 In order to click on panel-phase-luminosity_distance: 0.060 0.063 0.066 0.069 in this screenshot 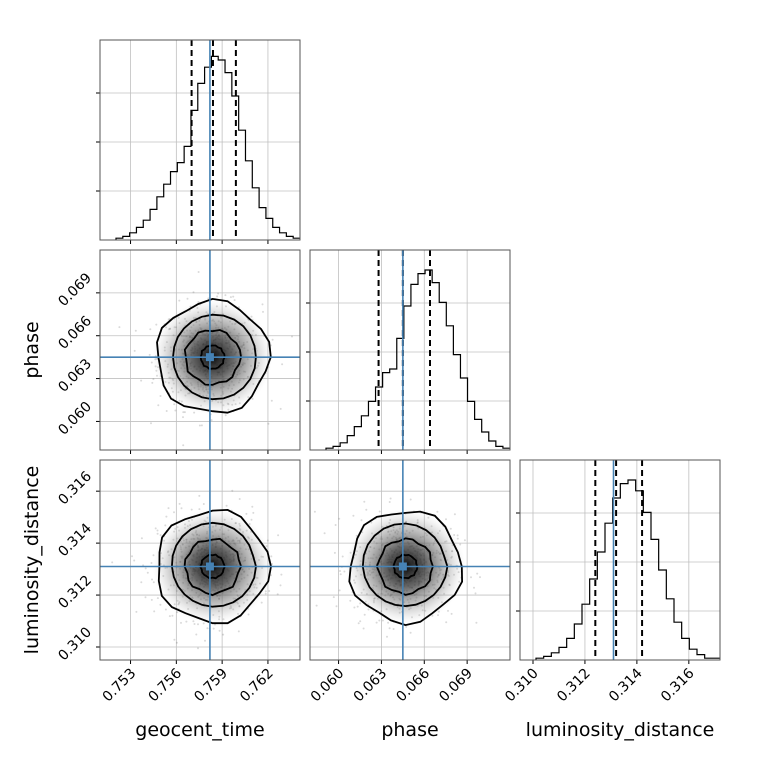, I will do `click(409, 582)`.